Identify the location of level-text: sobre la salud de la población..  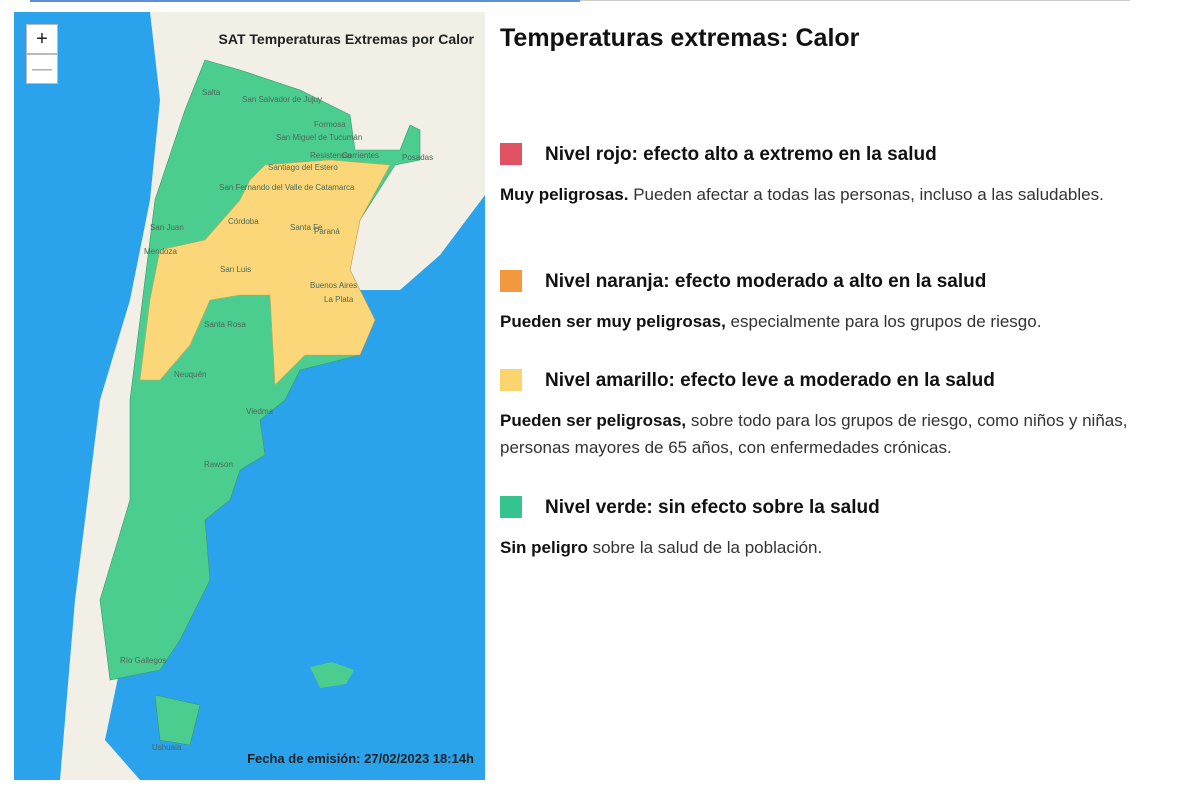
(705, 547).